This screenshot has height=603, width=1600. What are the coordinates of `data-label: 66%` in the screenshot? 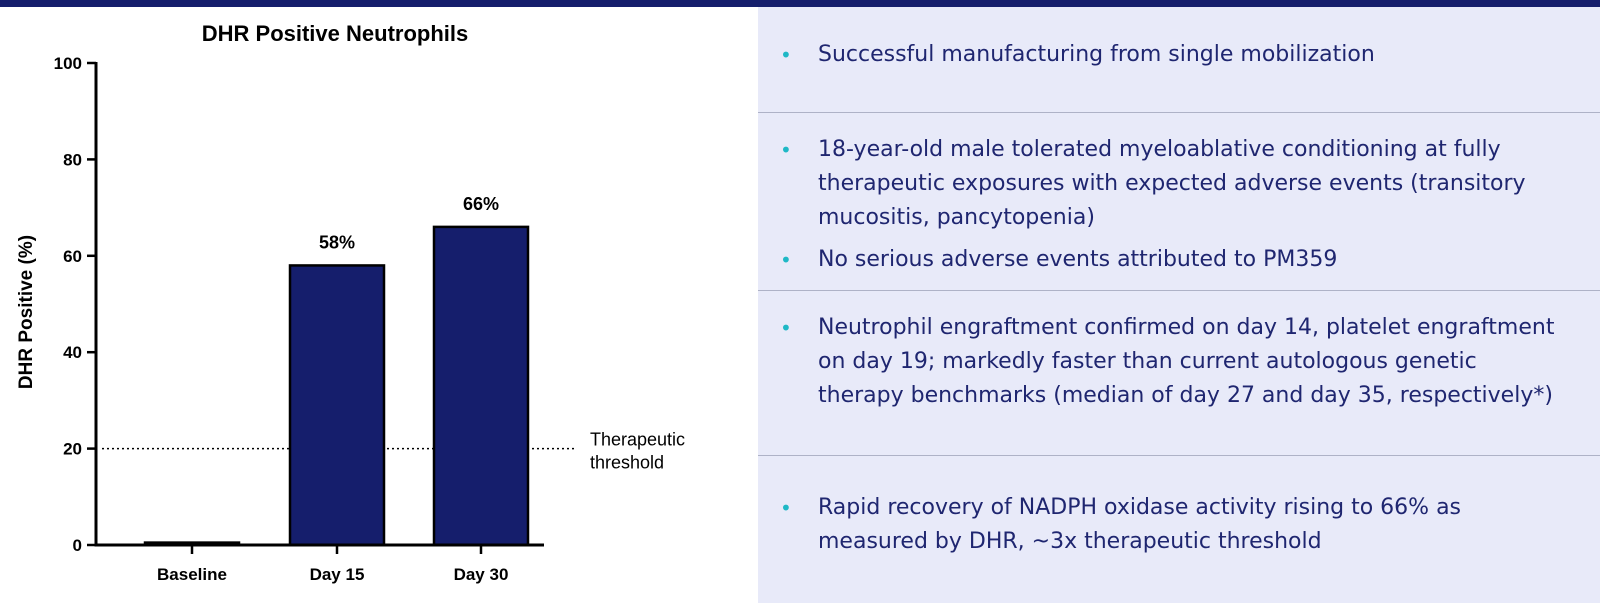 It's located at (481, 204).